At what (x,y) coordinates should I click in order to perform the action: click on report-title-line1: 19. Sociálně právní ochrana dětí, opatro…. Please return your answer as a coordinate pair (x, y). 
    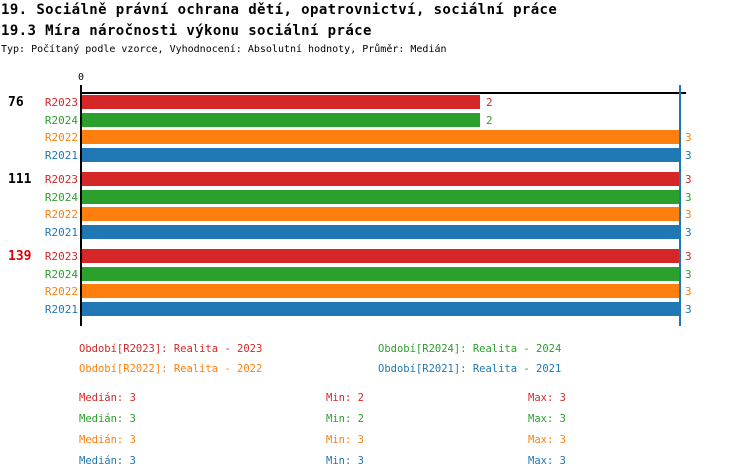
    Looking at the image, I should click on (279, 10).